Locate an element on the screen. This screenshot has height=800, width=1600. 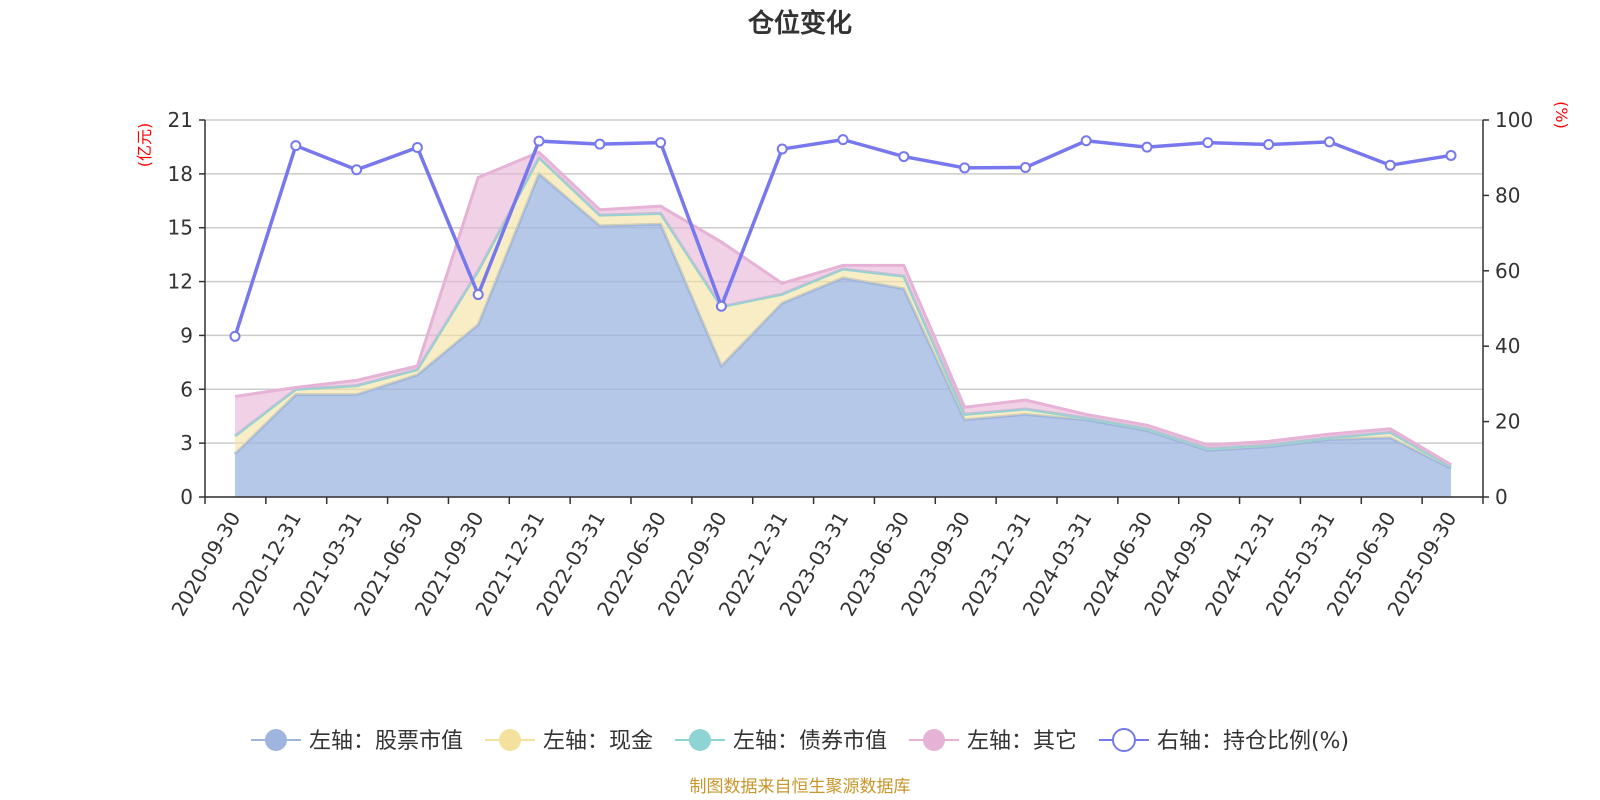
left-axis-unit: (亿元) is located at coordinates (144, 145).